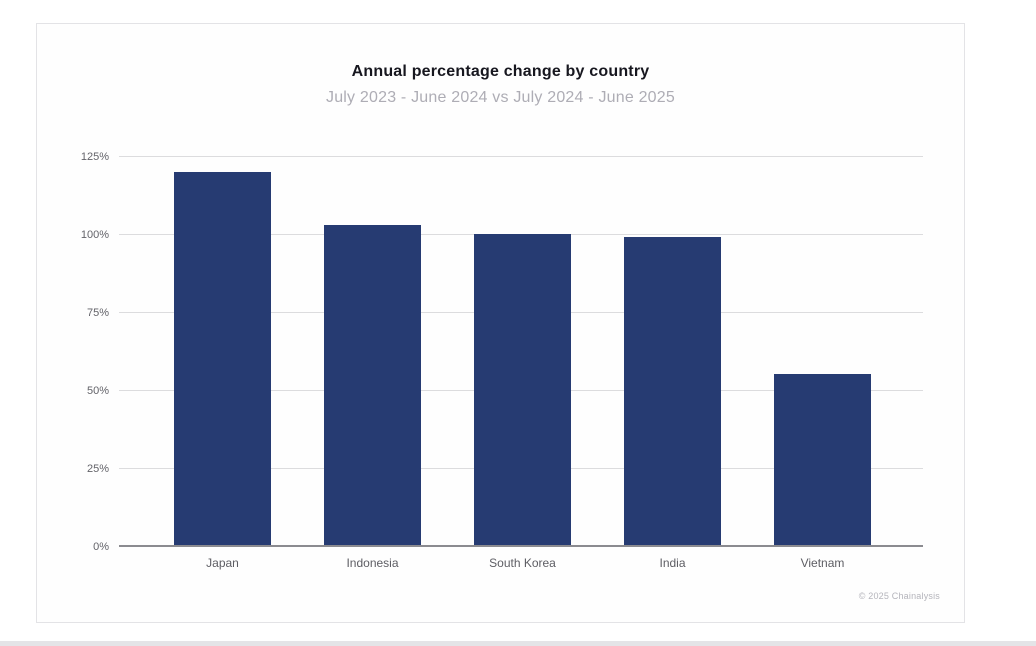  Describe the element at coordinates (500, 71) in the screenshot. I see `chart-title: Annual percentage change by country` at that location.